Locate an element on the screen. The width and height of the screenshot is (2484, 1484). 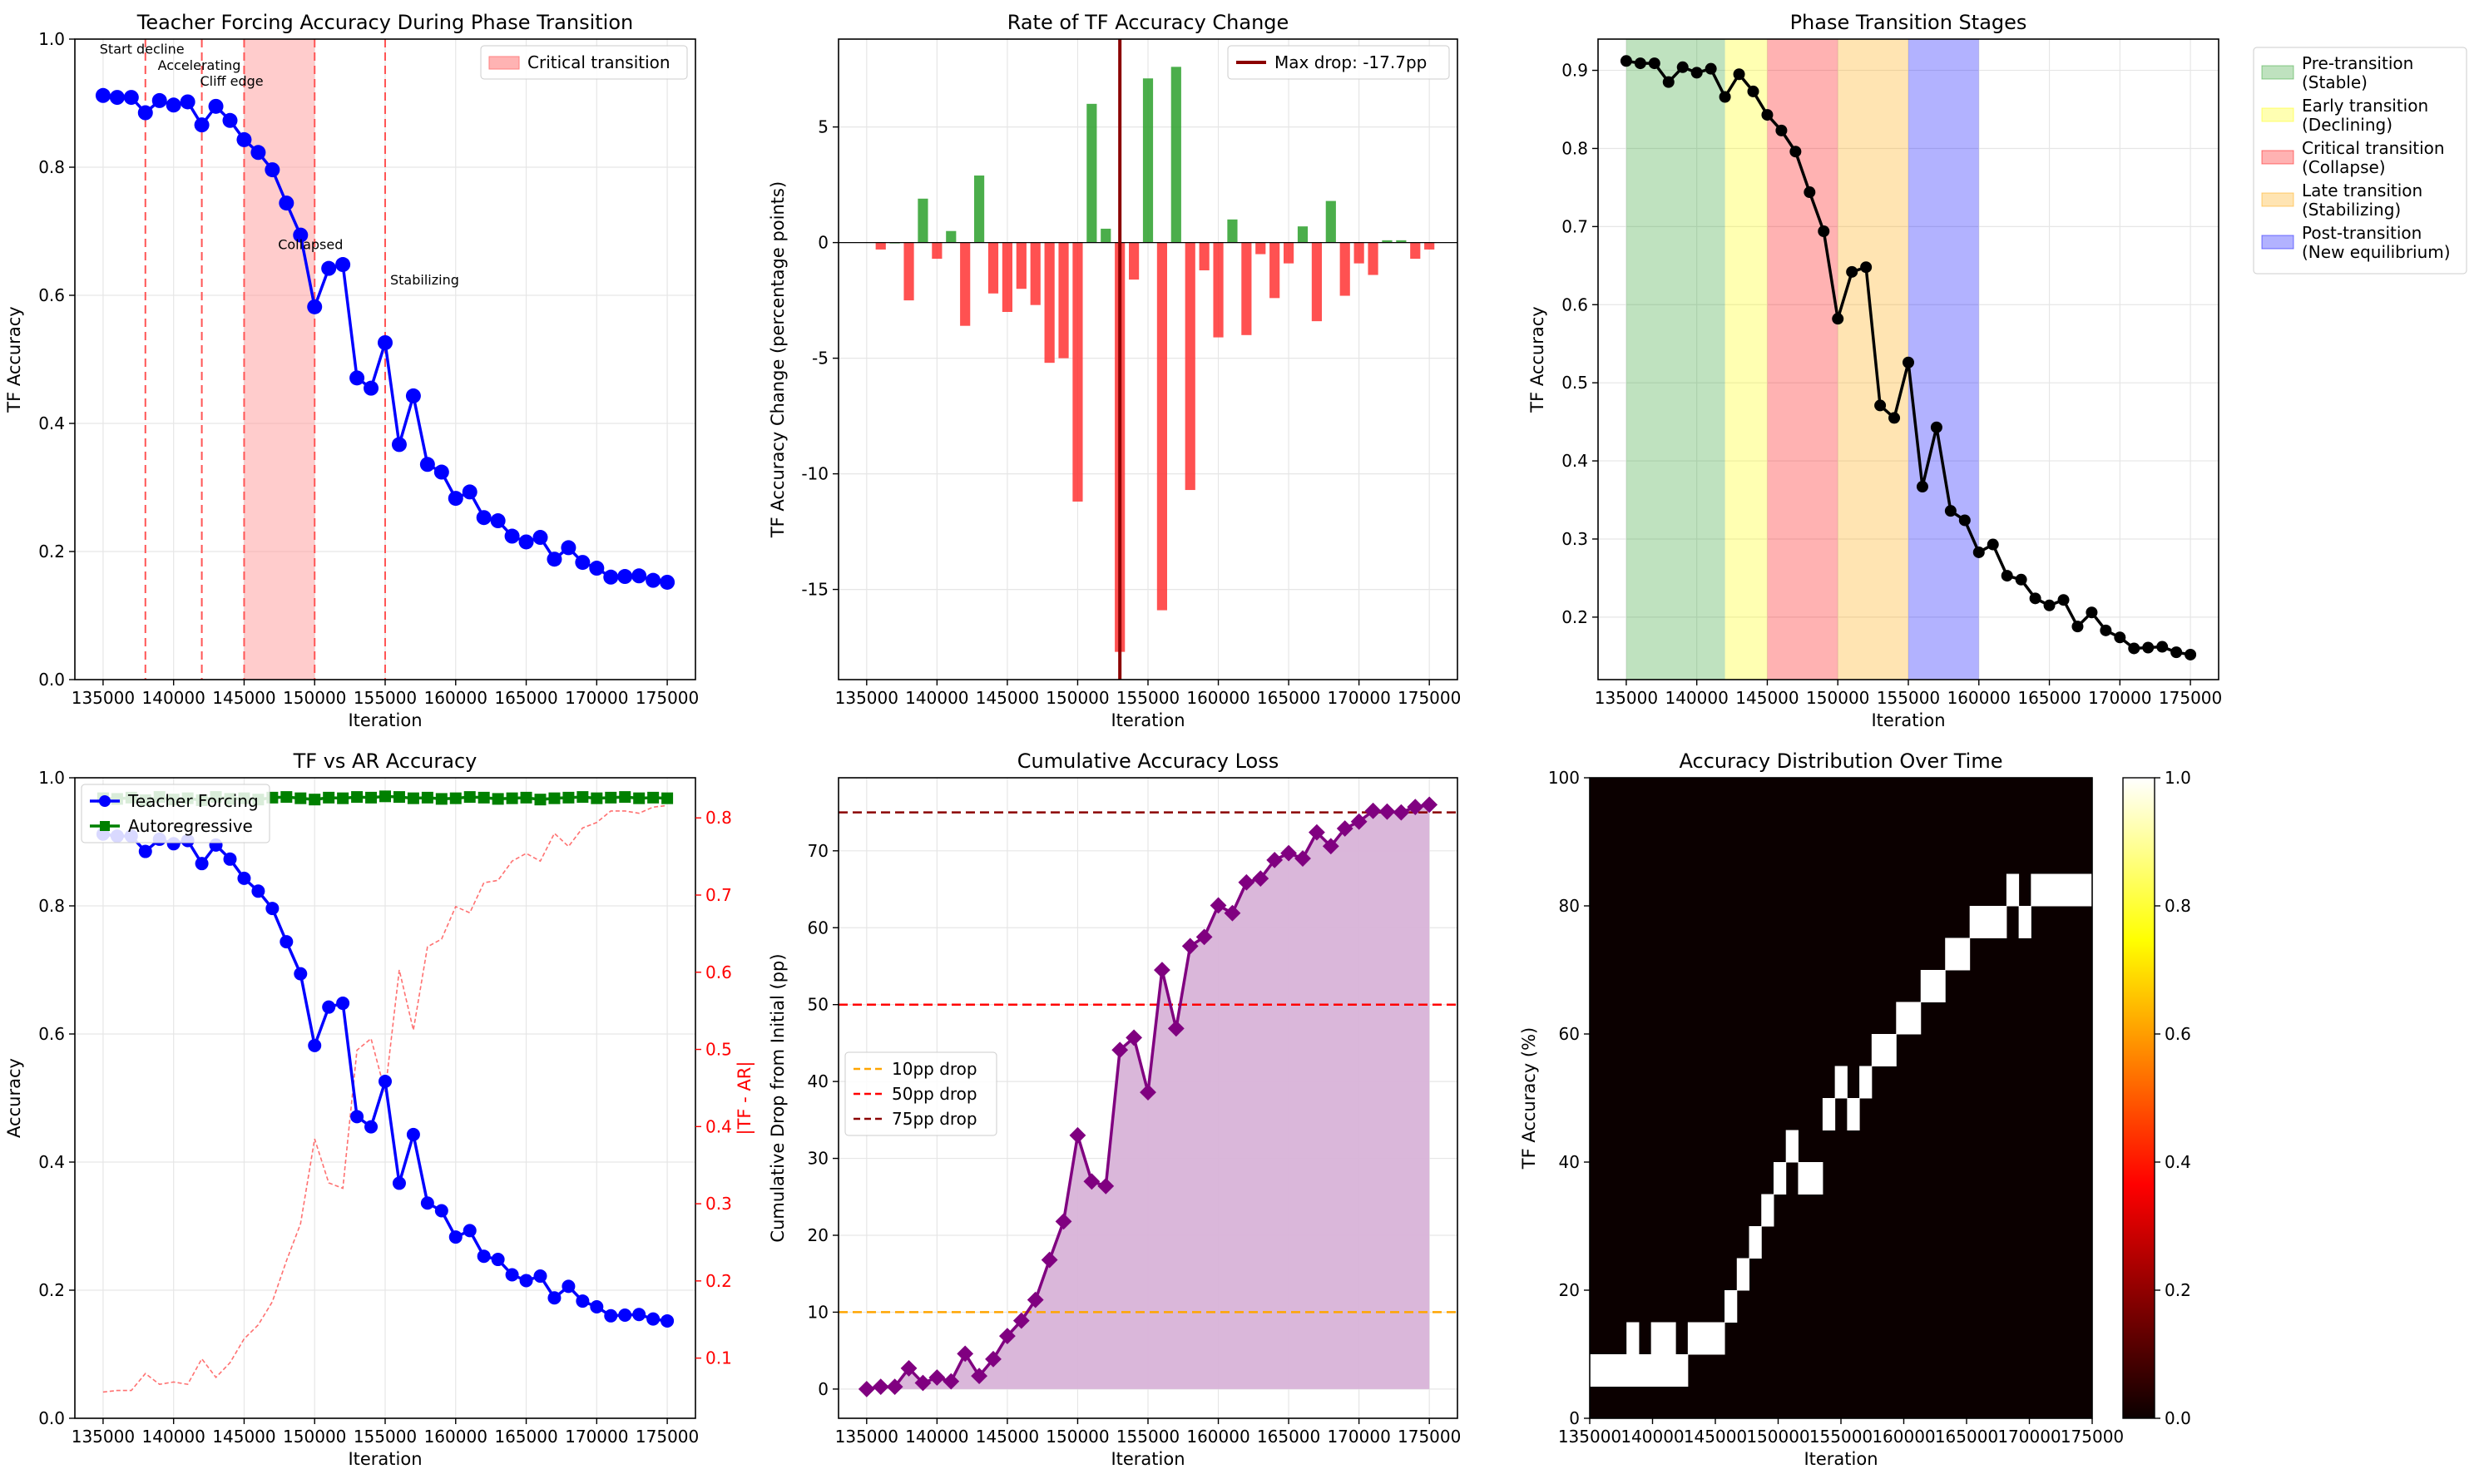
y-tick-label: 0.6 is located at coordinates (51, 1034).